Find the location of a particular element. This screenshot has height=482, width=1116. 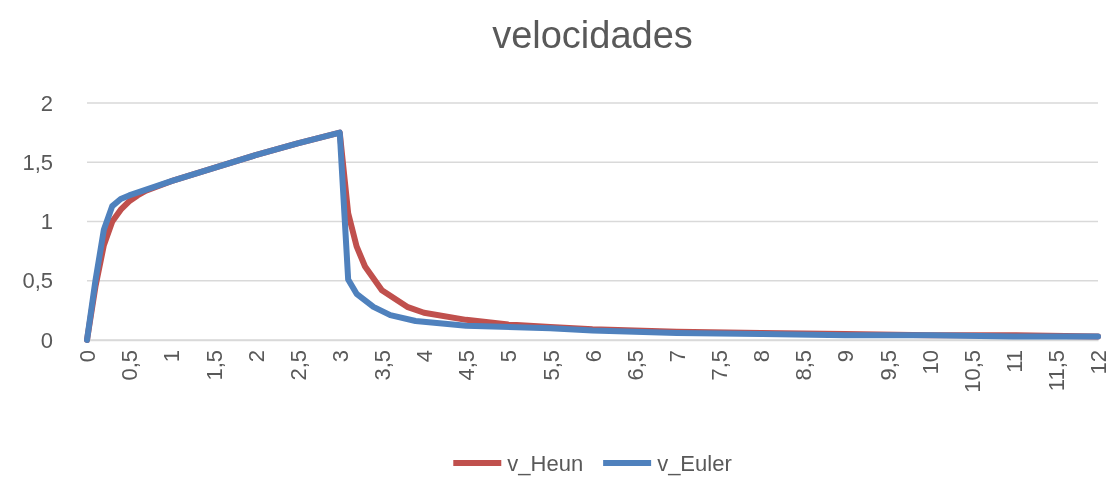

x-tick-label: 2,5 is located at coordinates (298, 365).